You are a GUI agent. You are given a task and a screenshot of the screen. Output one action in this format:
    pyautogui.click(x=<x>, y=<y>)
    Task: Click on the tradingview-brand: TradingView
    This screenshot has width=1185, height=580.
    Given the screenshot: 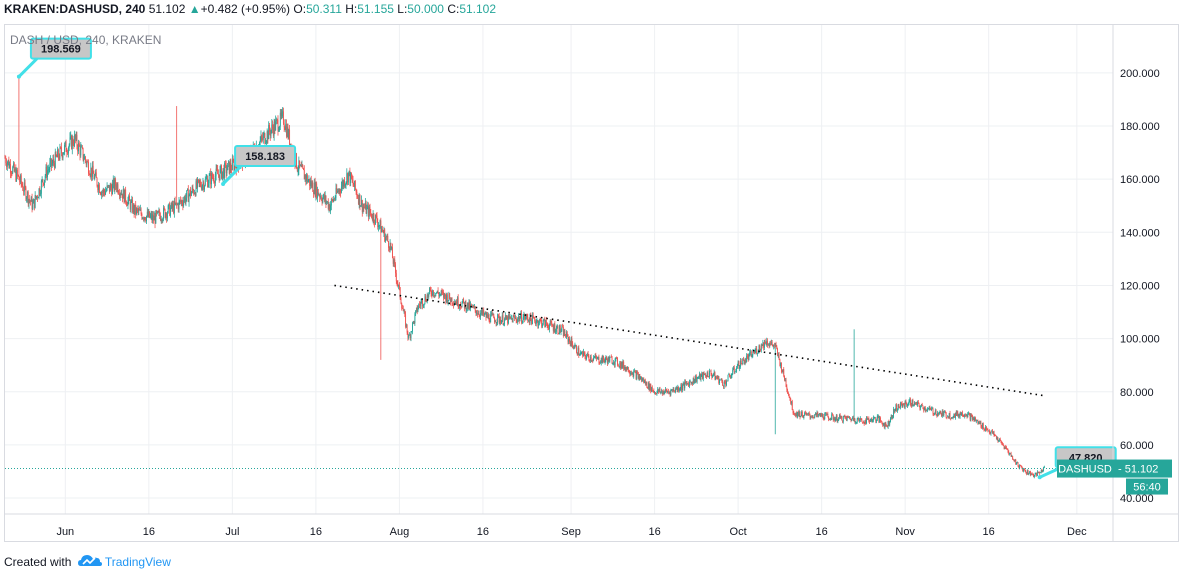 What is the action you would take?
    pyautogui.click(x=137, y=562)
    